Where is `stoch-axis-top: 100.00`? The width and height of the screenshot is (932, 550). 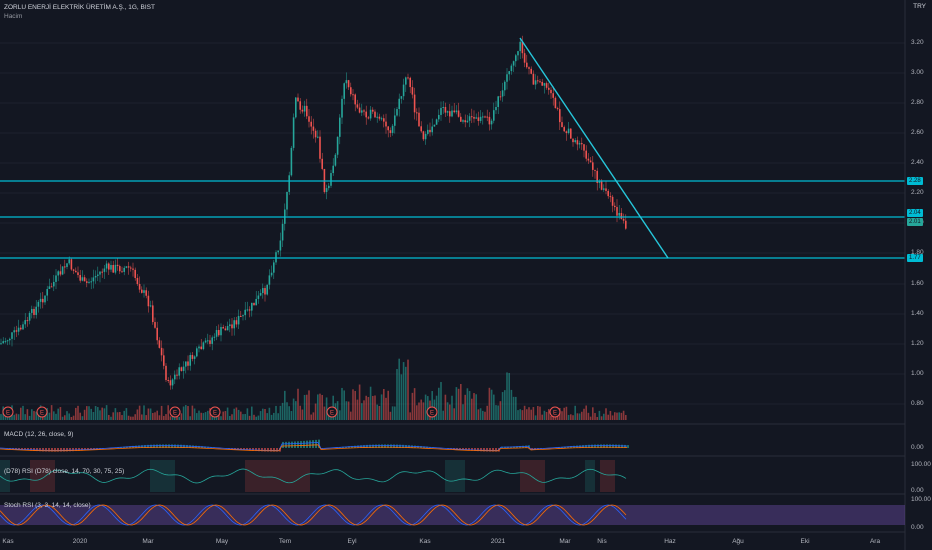 stoch-axis-top: 100.00 is located at coordinates (921, 499).